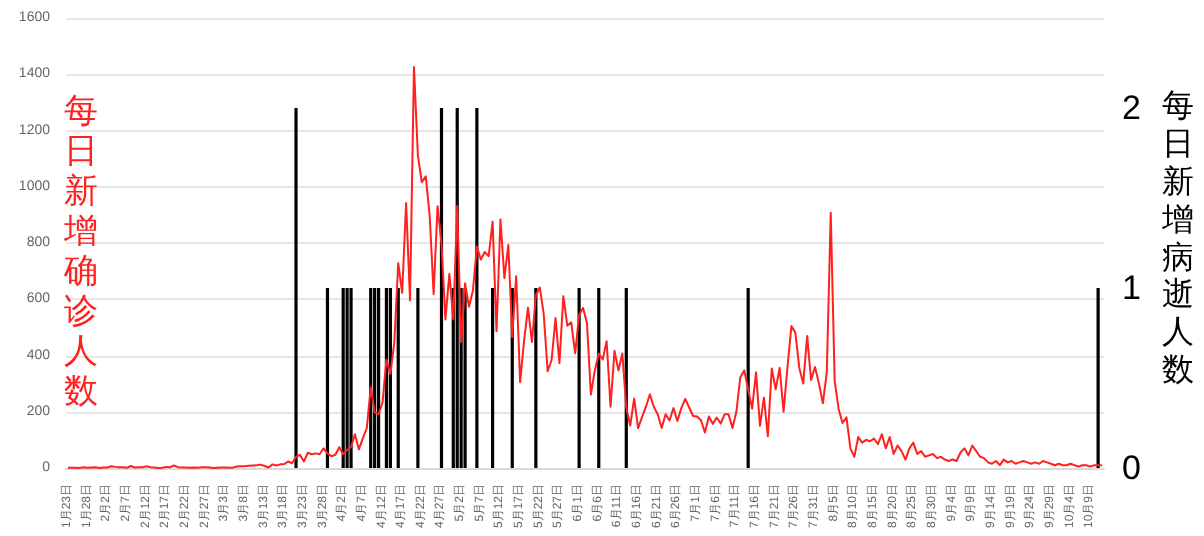 The width and height of the screenshot is (1204, 536). Describe the element at coordinates (1131, 288) in the screenshot. I see `y2-tick-label: 1` at that location.